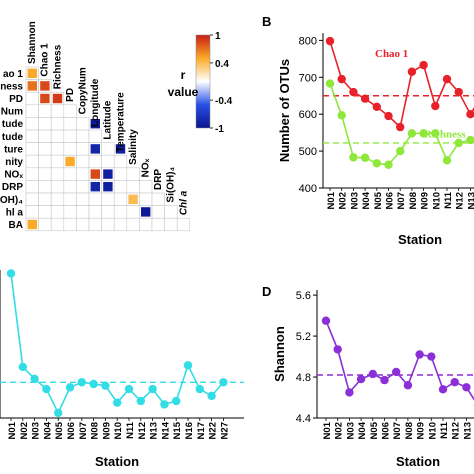  What do you see at coordinates (284, 110) in the screenshot?
I see `y-axis-label: Number of OTUs` at bounding box center [284, 110].